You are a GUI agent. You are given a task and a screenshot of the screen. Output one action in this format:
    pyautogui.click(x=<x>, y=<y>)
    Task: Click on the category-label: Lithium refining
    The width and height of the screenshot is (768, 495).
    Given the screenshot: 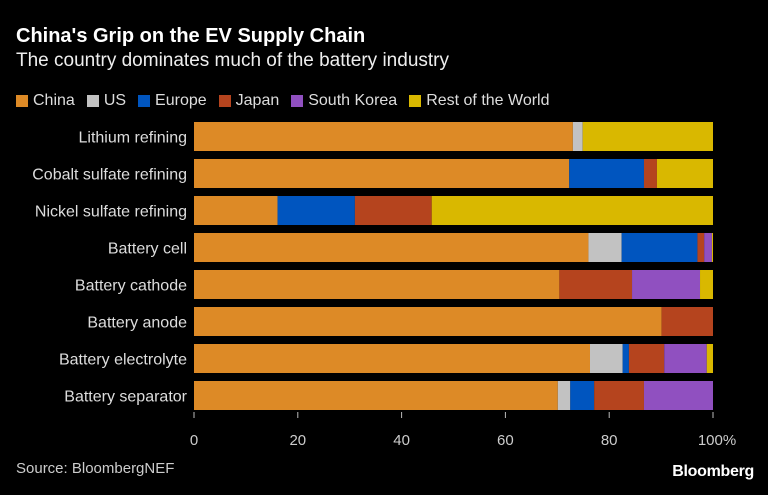 What is the action you would take?
    pyautogui.click(x=133, y=138)
    